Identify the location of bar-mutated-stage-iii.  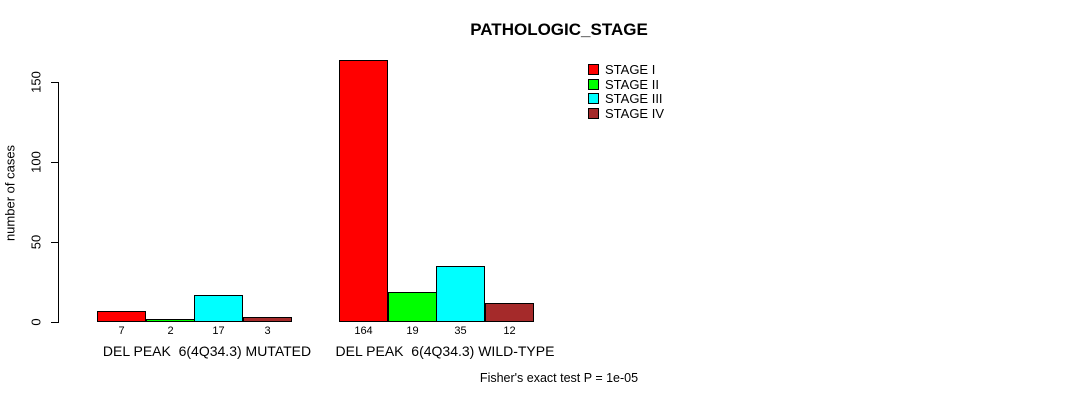
(218, 308).